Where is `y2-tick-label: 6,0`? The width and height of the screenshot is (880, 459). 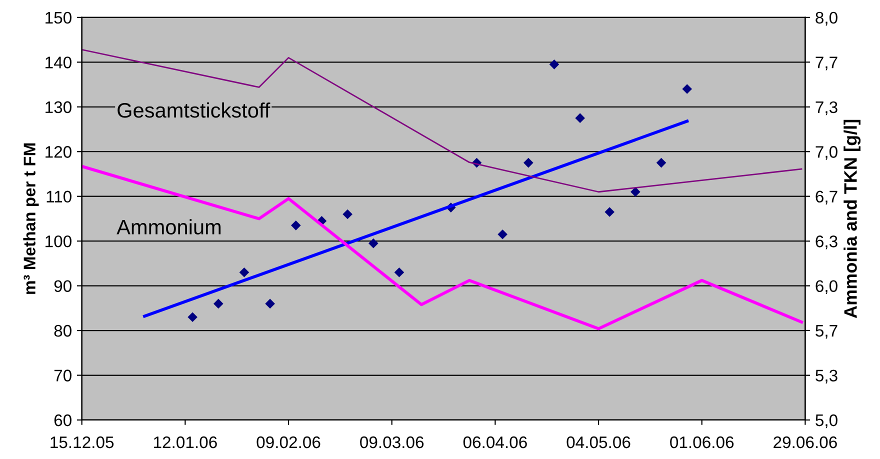 y2-tick-label: 6,0 is located at coordinates (827, 287).